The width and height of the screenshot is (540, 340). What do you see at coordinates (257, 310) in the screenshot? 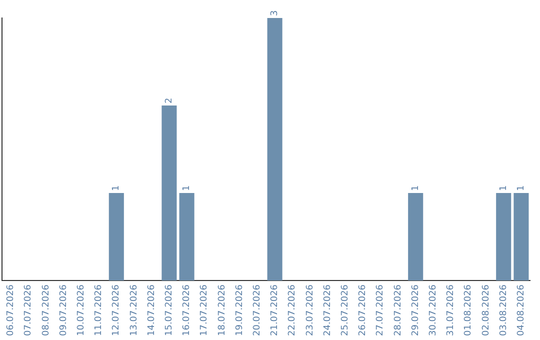
I see `x-tick-label: 20.07.2026` at bounding box center [257, 310].